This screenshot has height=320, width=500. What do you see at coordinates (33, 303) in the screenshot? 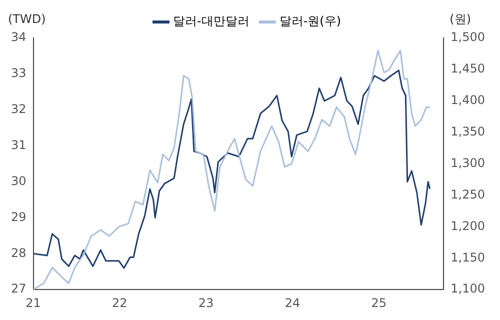
I see `x-tick-label: 21` at bounding box center [33, 303].